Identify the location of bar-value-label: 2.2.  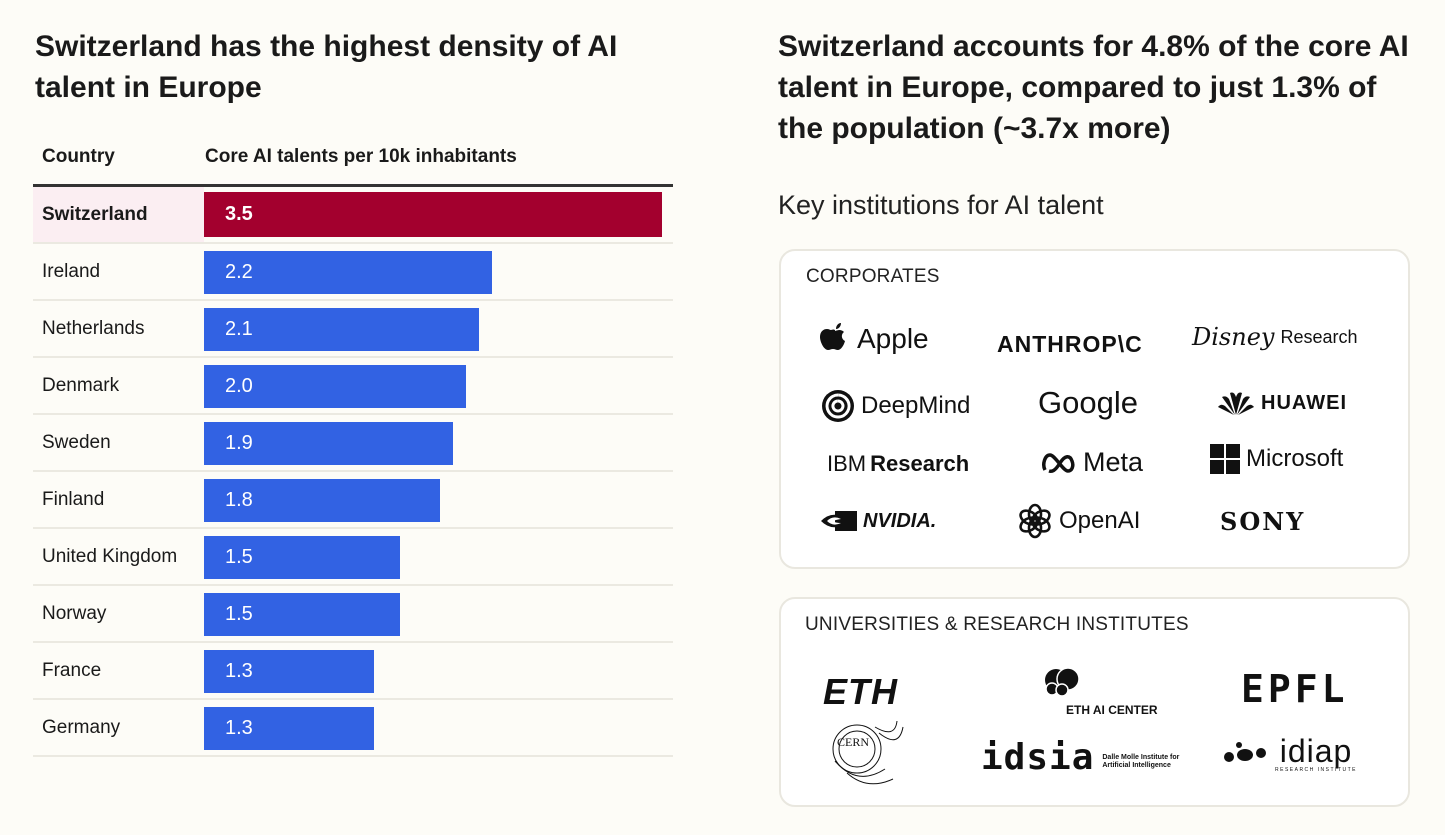
(239, 272).